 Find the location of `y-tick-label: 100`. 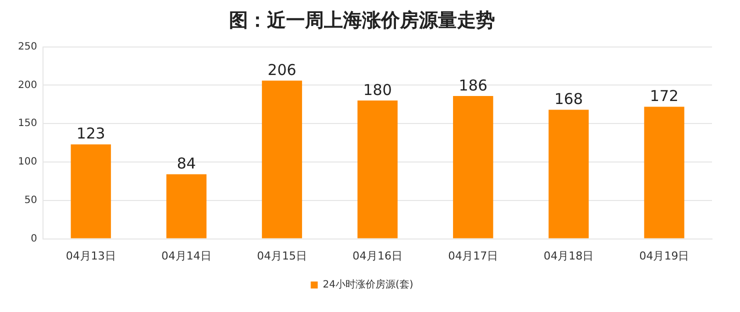

y-tick-label: 100 is located at coordinates (28, 162).